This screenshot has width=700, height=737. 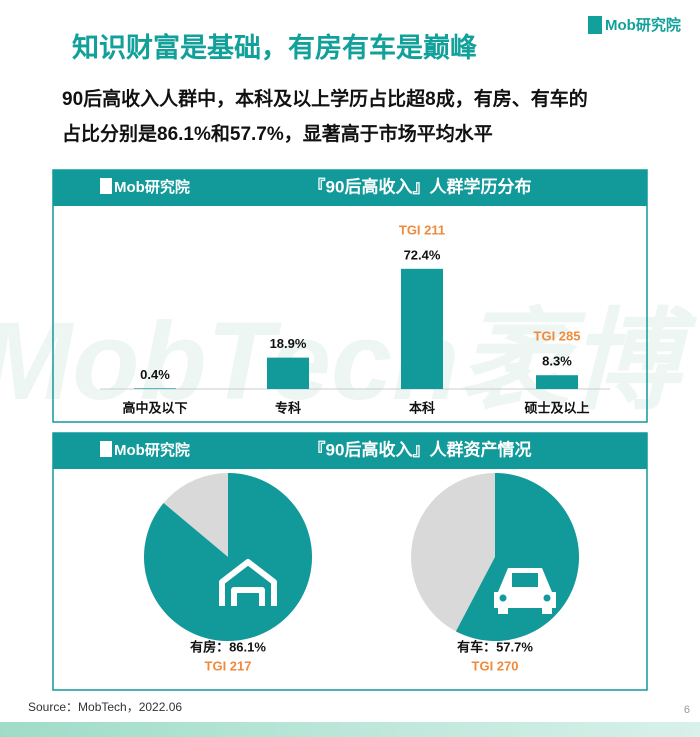 I want to click on car-window, so click(x=525, y=580).